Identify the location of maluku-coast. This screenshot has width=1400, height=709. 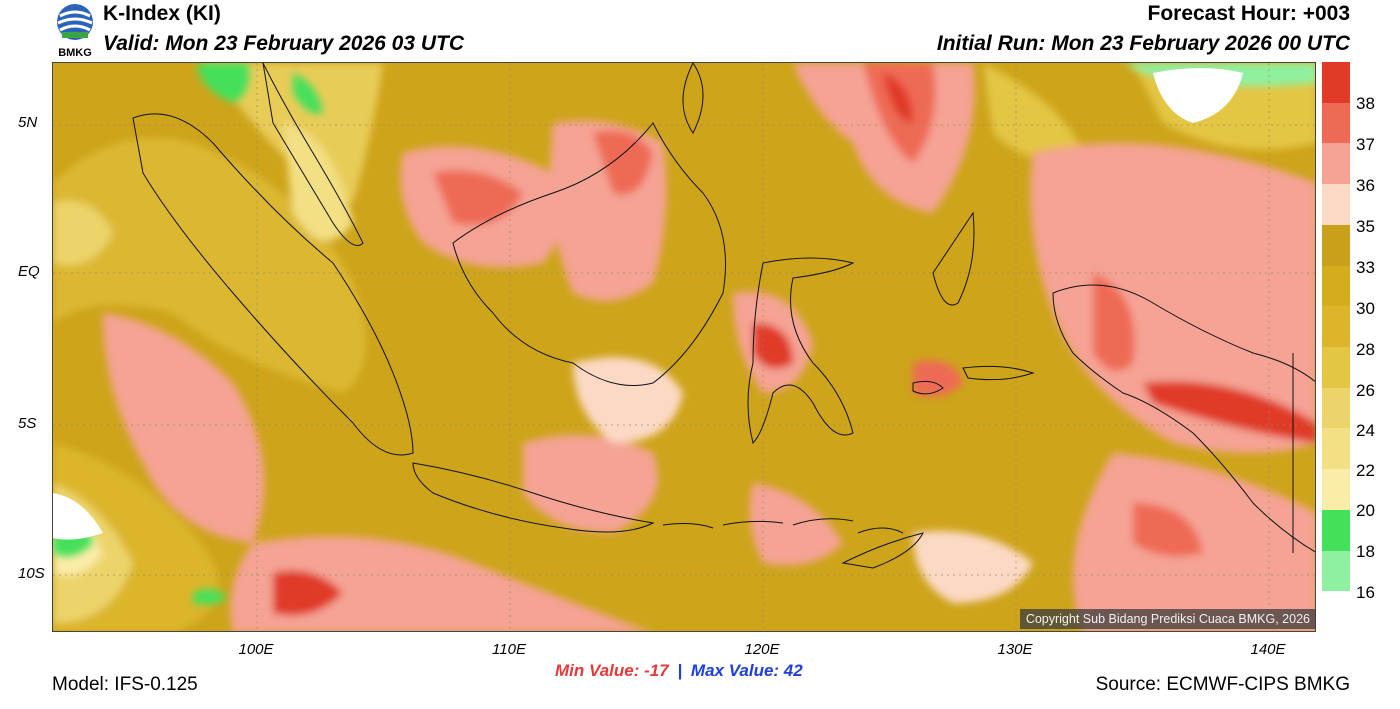
(953, 258).